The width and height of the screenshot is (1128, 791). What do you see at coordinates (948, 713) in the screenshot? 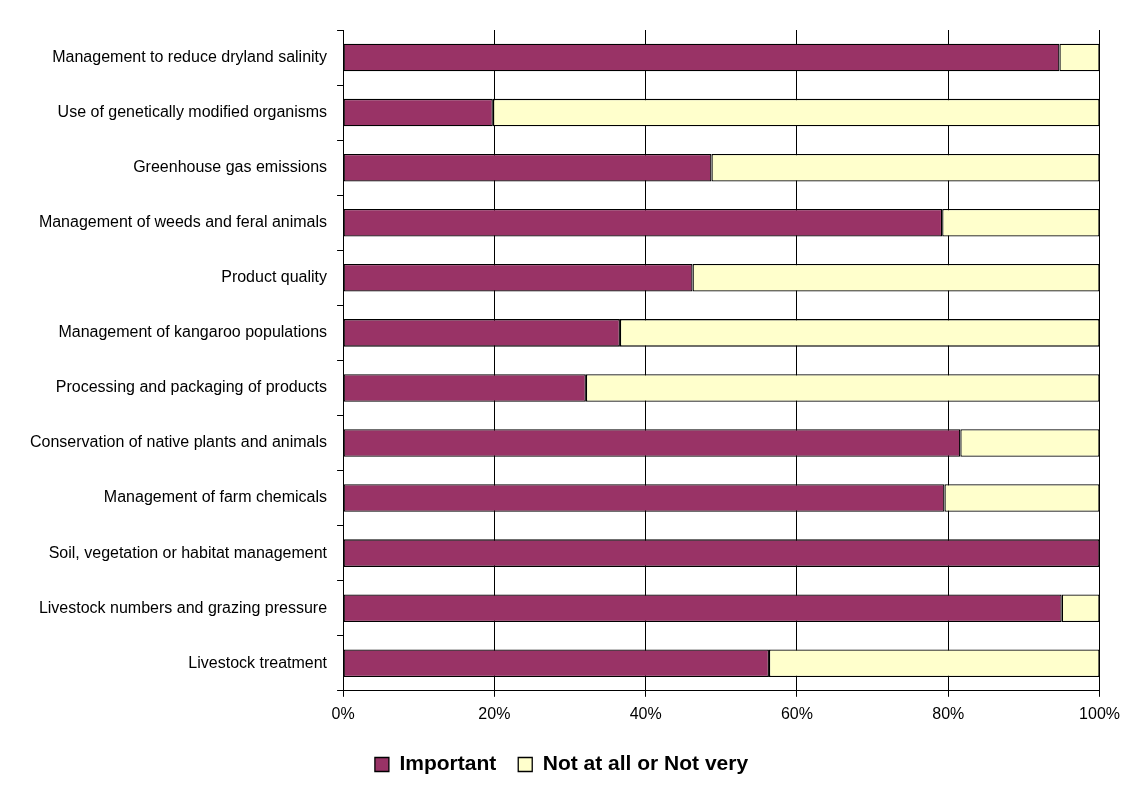
I see `x-tick-label: 80%` at bounding box center [948, 713].